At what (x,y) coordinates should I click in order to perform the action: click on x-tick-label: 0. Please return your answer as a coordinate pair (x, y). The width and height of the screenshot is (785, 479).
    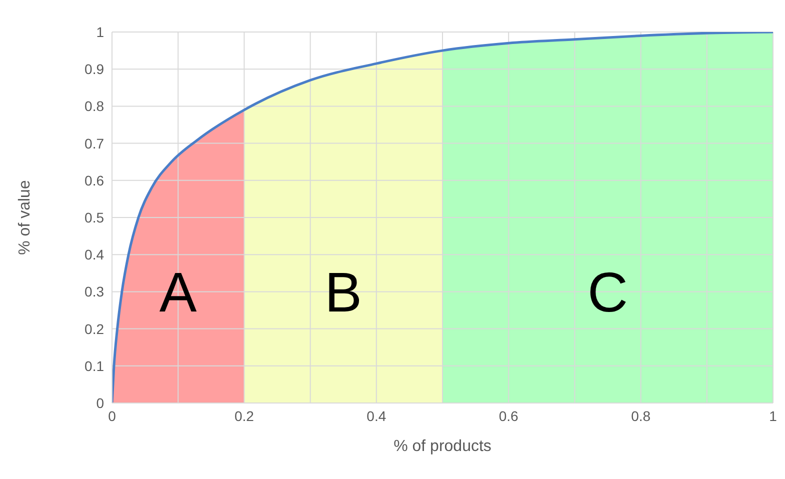
    Looking at the image, I should click on (112, 416).